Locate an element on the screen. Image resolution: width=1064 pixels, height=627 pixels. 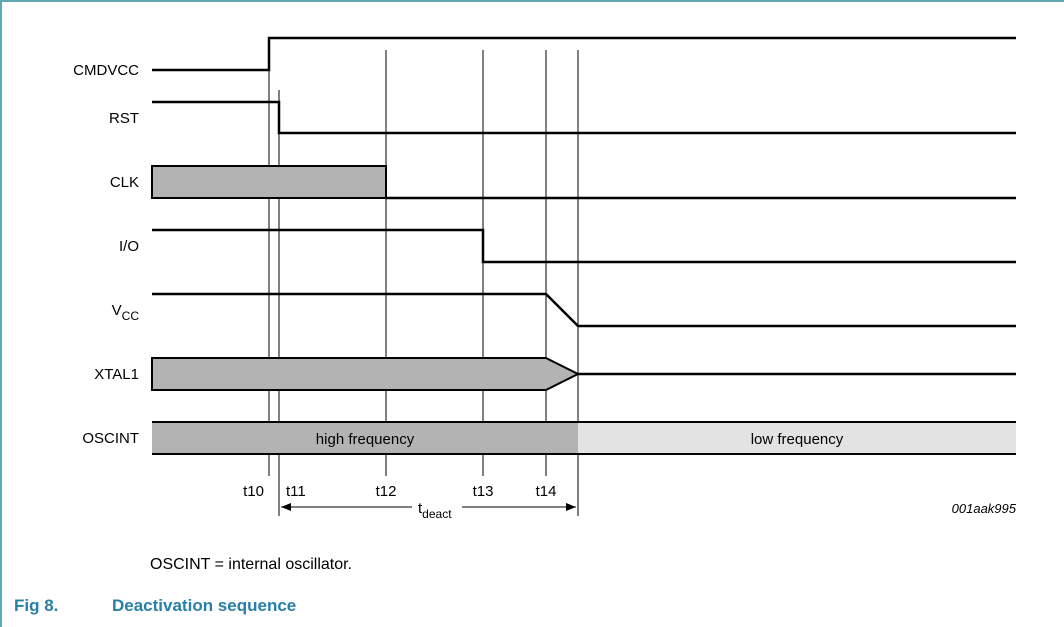
time-label-t12: t12 is located at coordinates (386, 491).